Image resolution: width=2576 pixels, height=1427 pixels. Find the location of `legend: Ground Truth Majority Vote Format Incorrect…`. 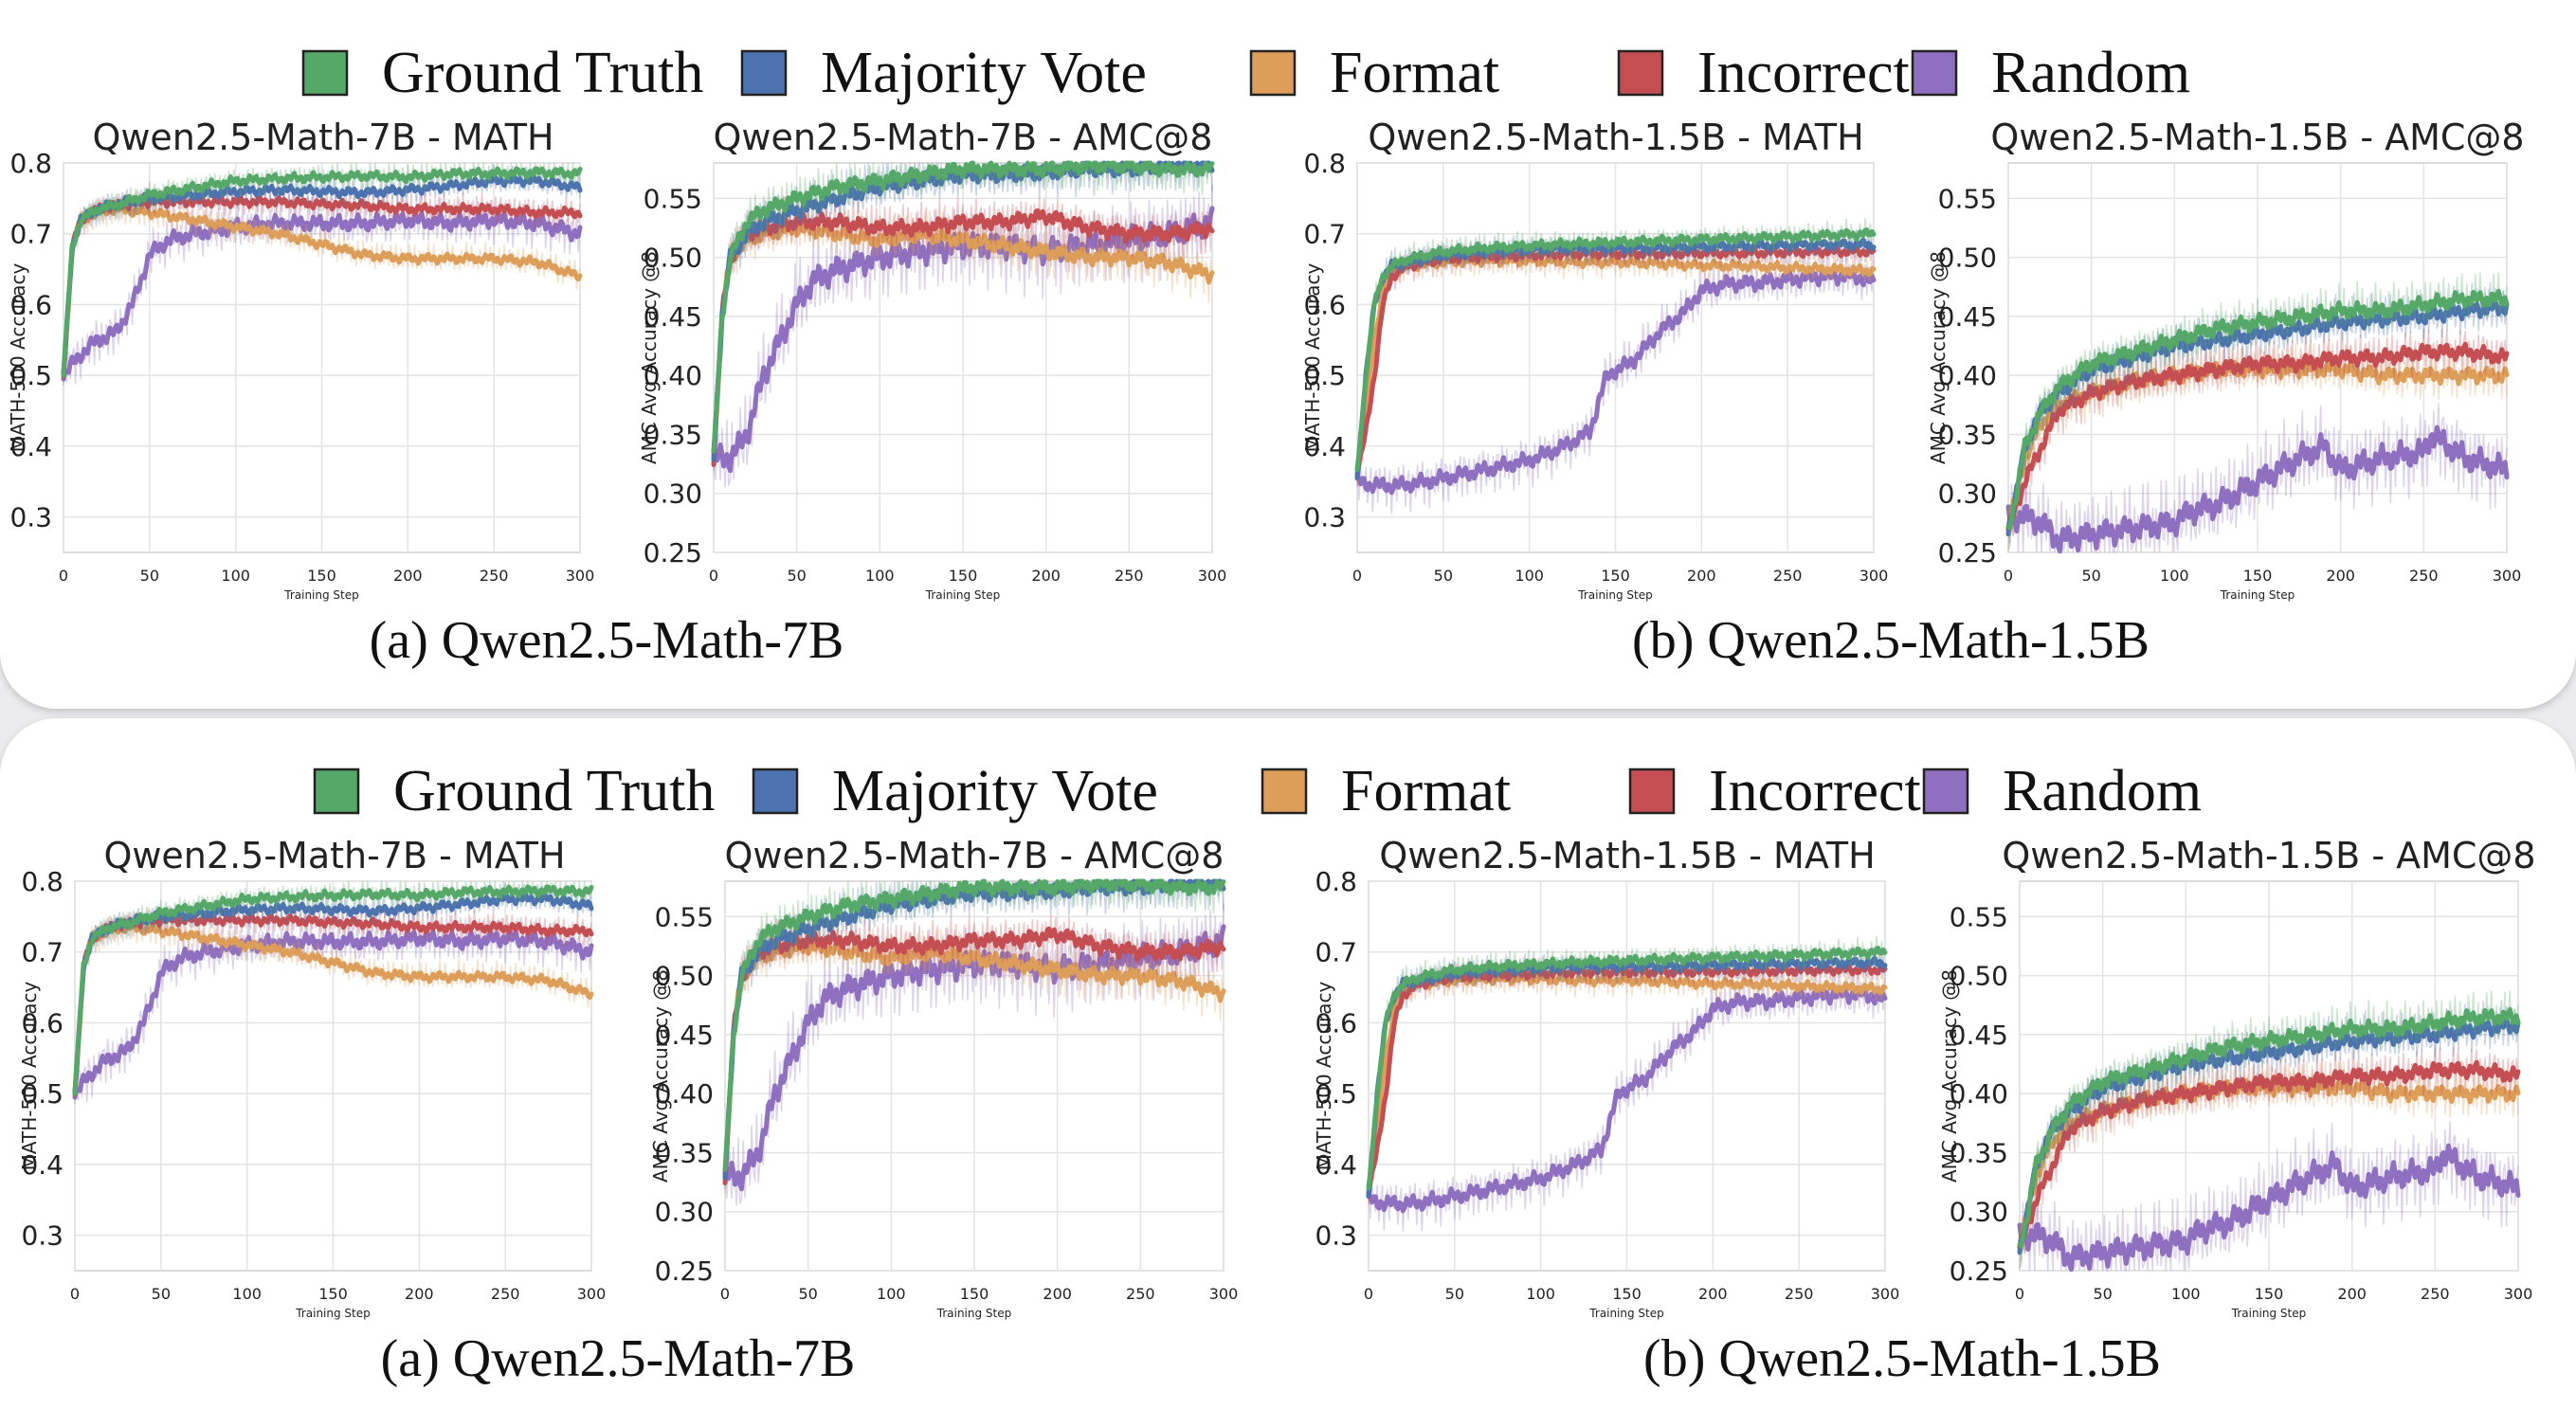

legend: Ground Truth Majority Vote Format Incorrect… is located at coordinates (1257, 791).